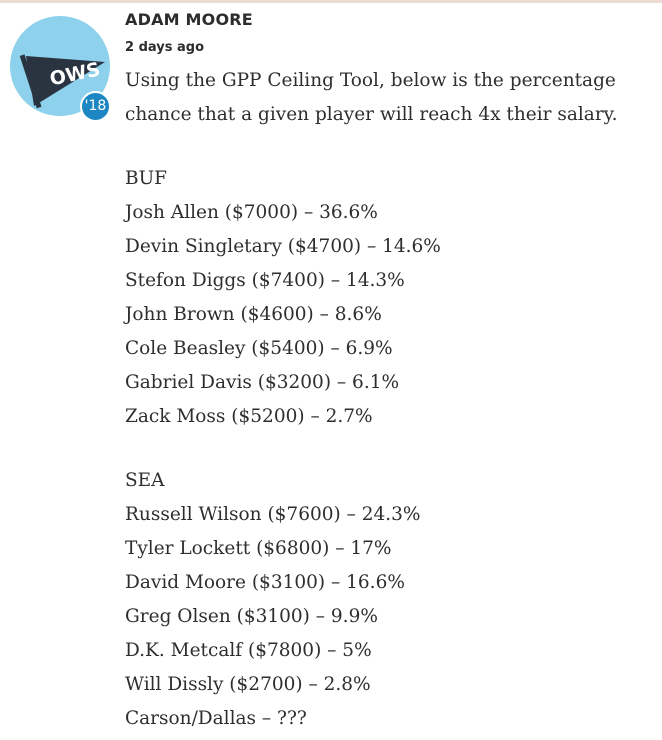 The height and width of the screenshot is (740, 662). Describe the element at coordinates (283, 246) in the screenshot. I see `player-line: Devin Singletary ($4700) – 14.6%` at that location.